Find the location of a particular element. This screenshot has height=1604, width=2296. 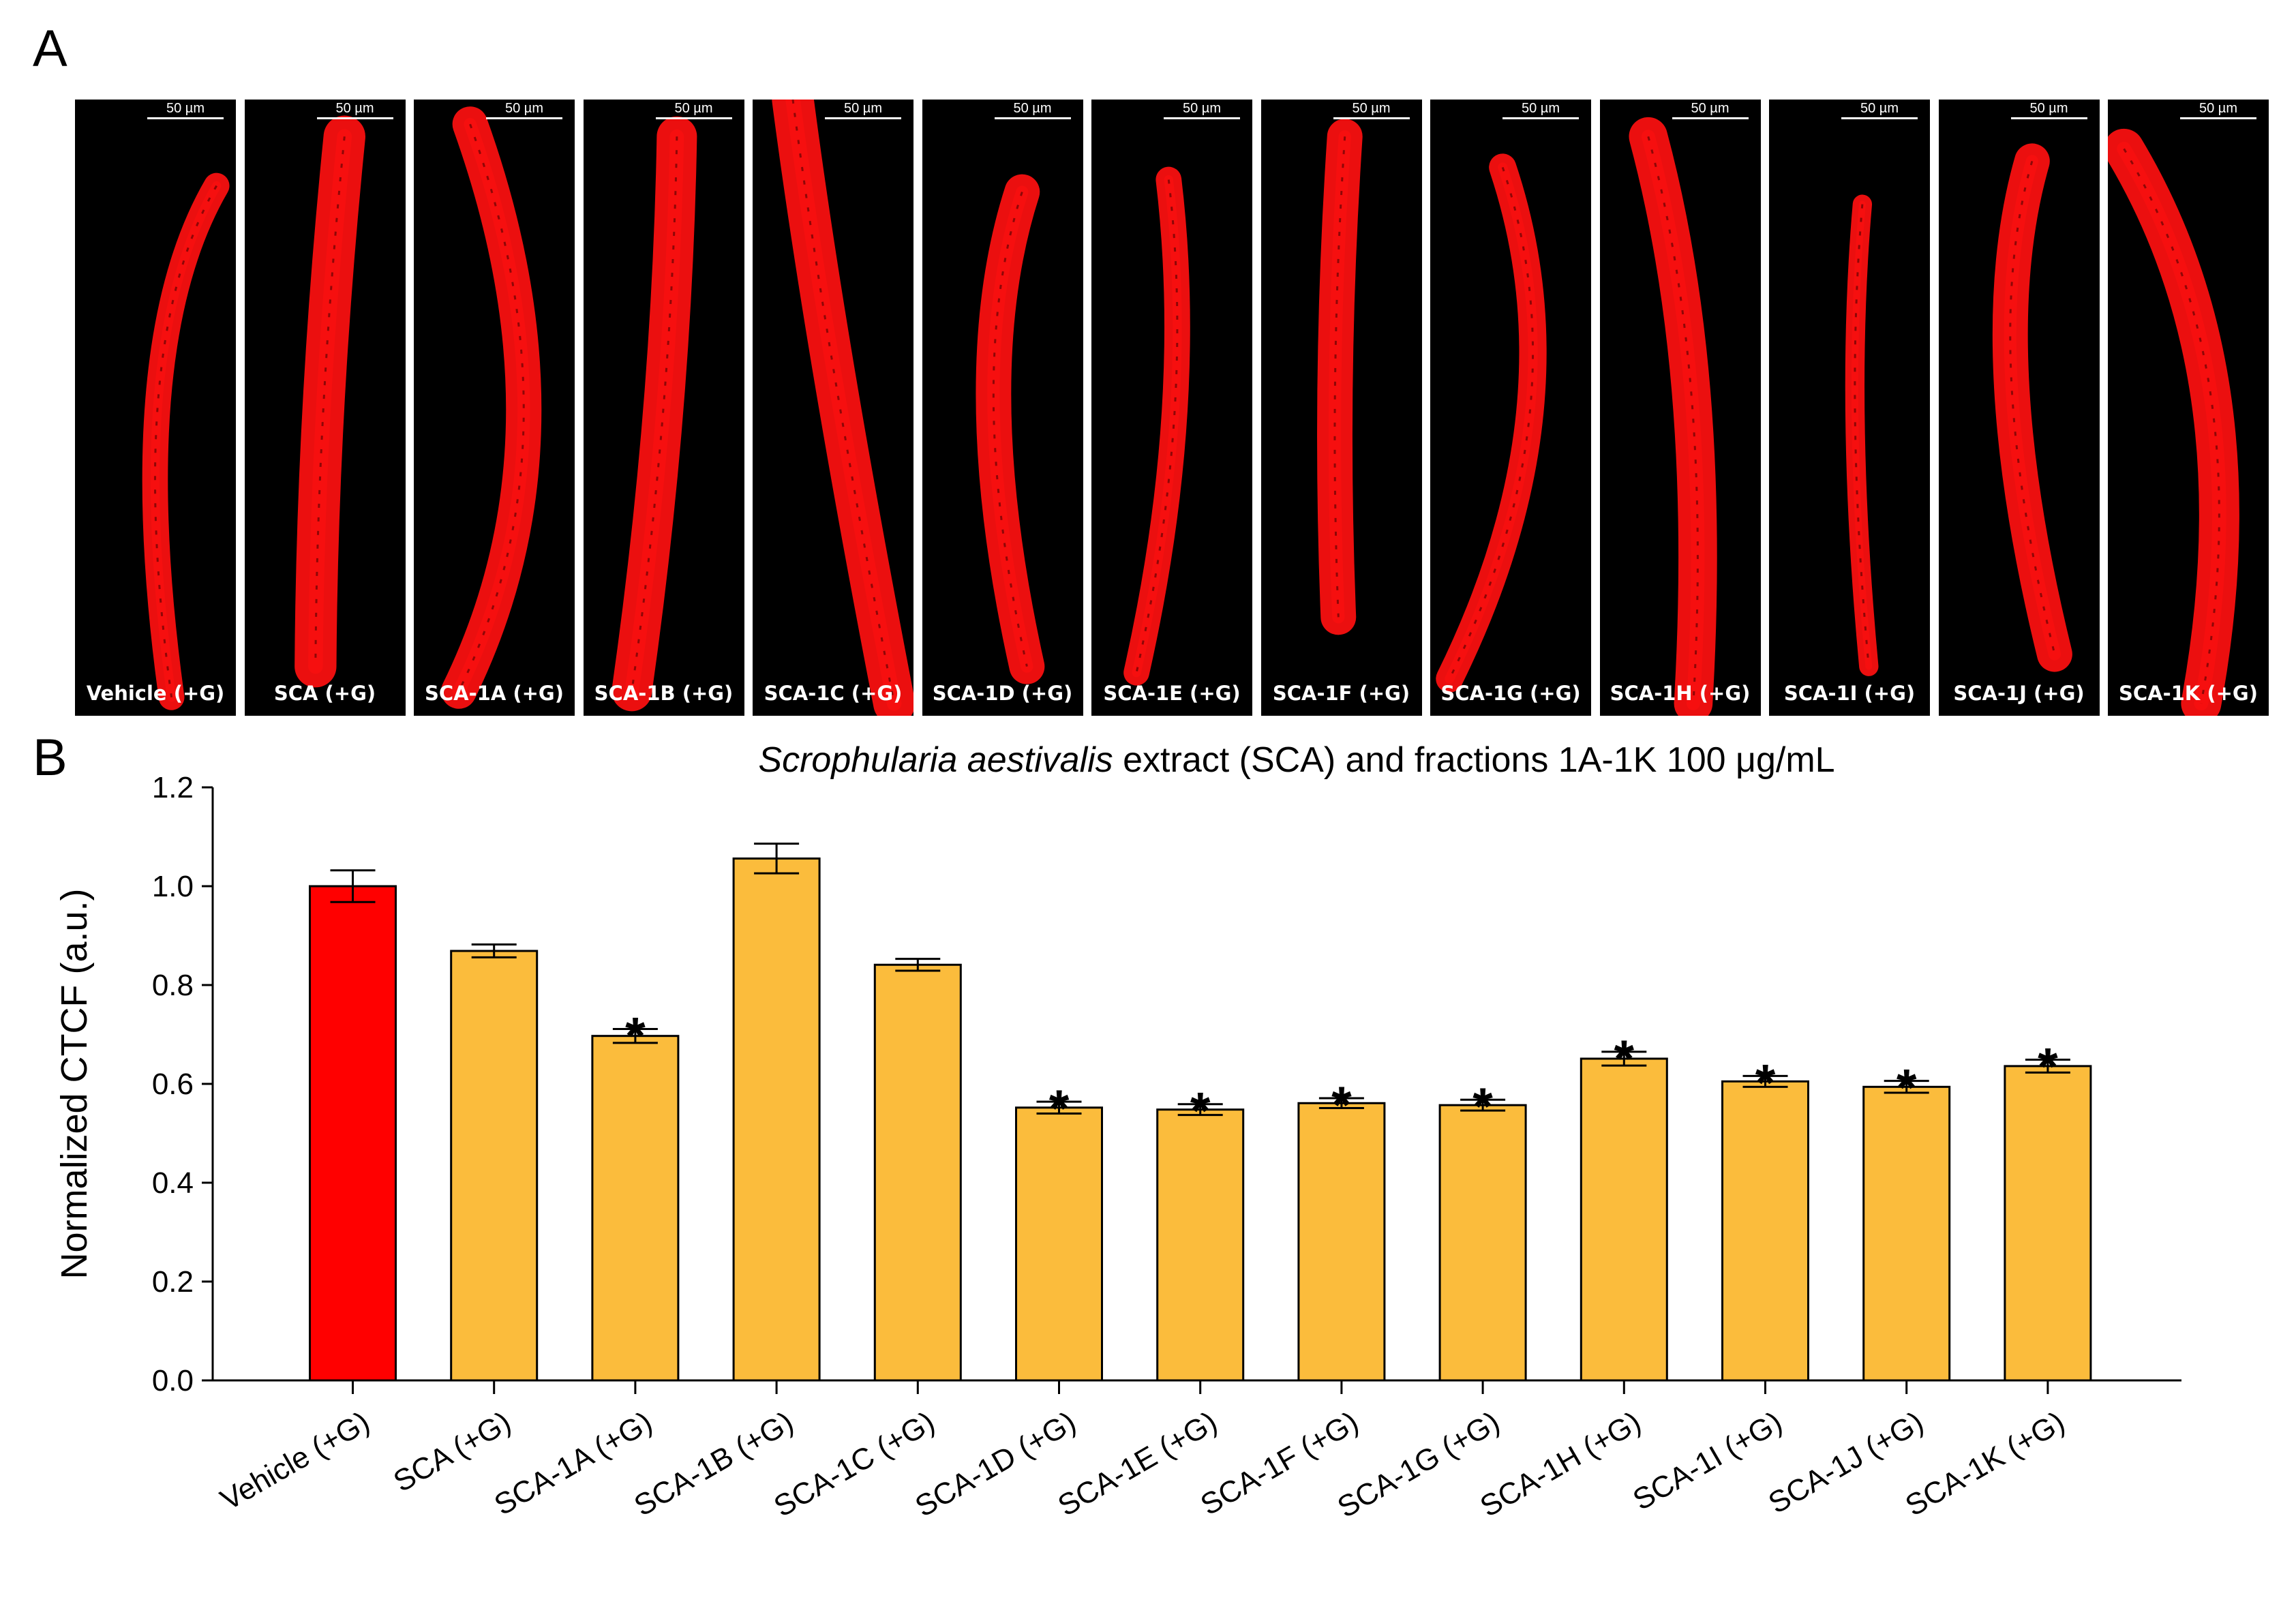

micrograph: 50 µm Vehicle (+G) is located at coordinates (155, 408).